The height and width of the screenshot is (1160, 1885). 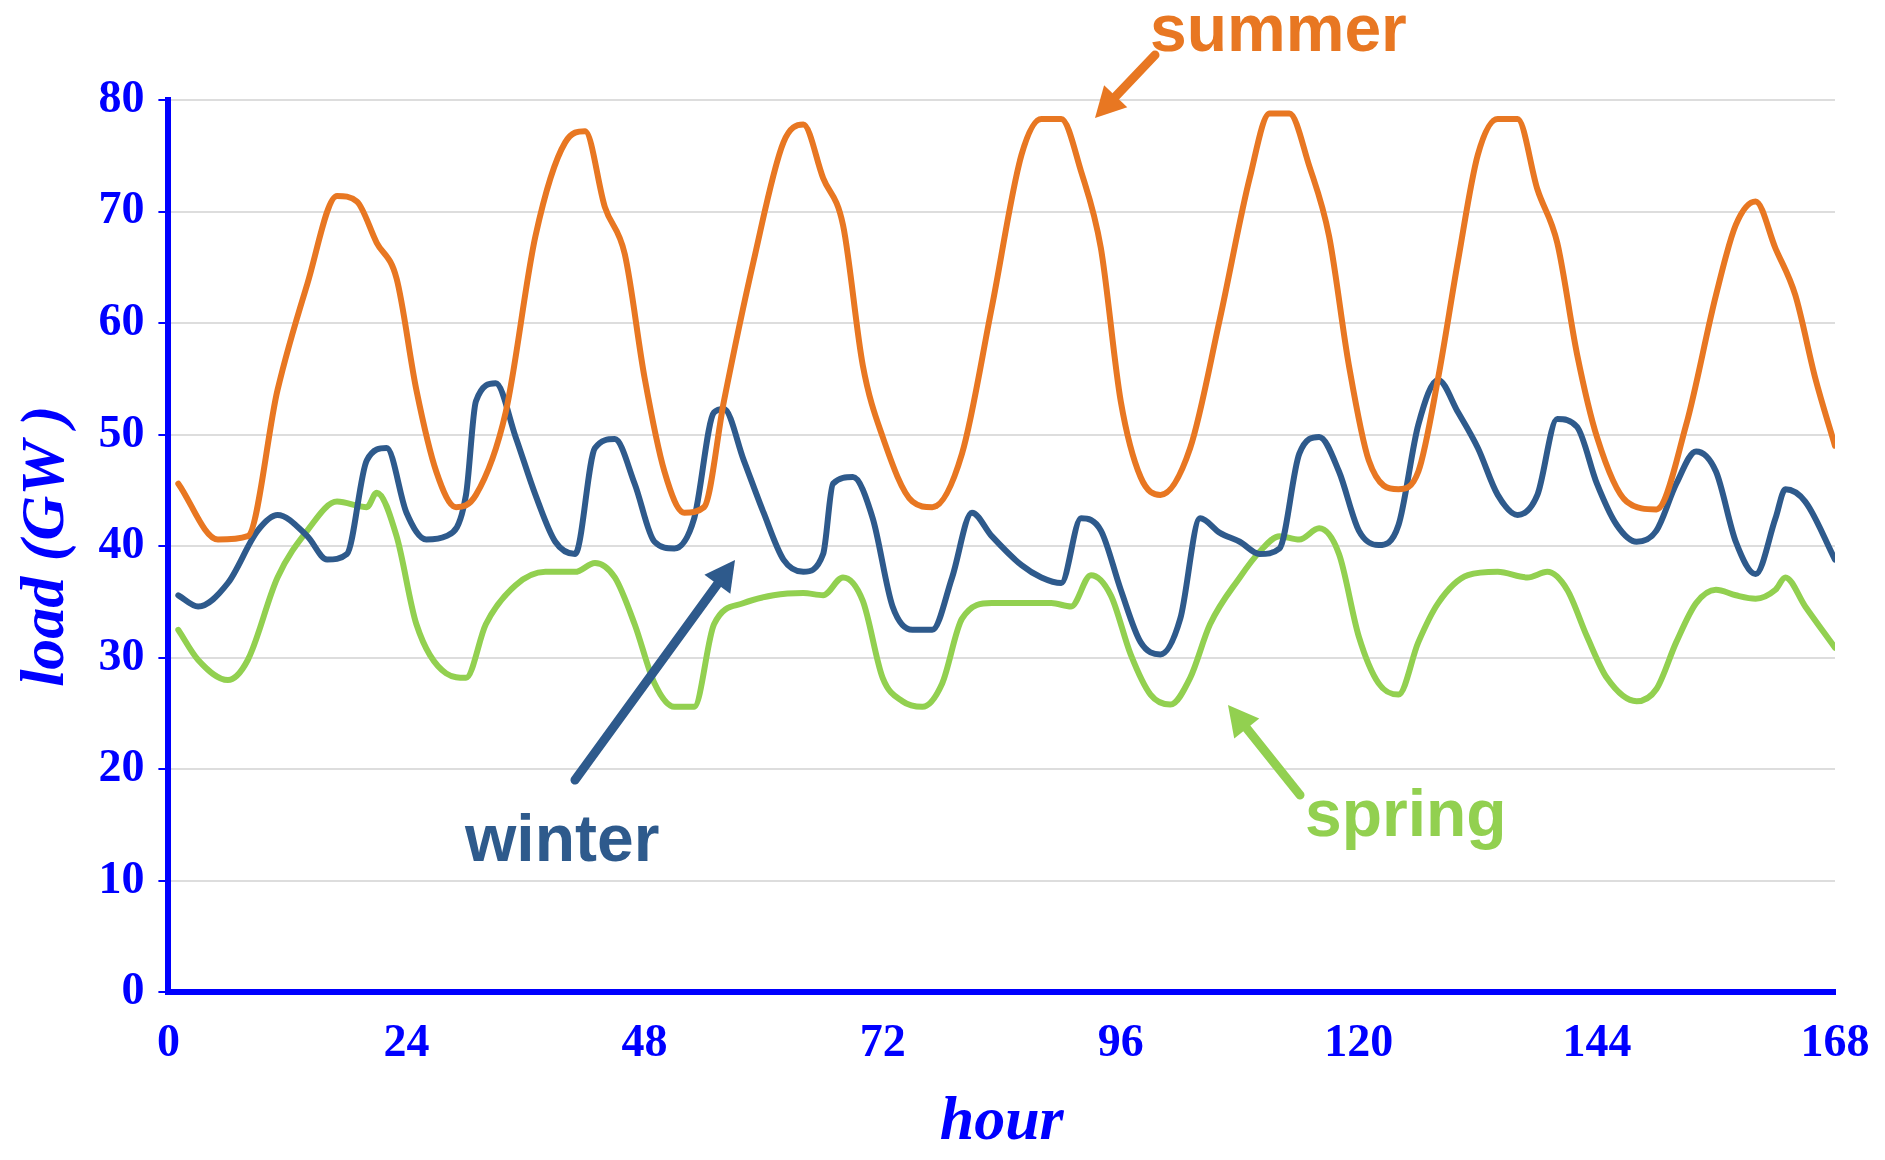 I want to click on x-tick-label: 120, so click(x=1359, y=1040).